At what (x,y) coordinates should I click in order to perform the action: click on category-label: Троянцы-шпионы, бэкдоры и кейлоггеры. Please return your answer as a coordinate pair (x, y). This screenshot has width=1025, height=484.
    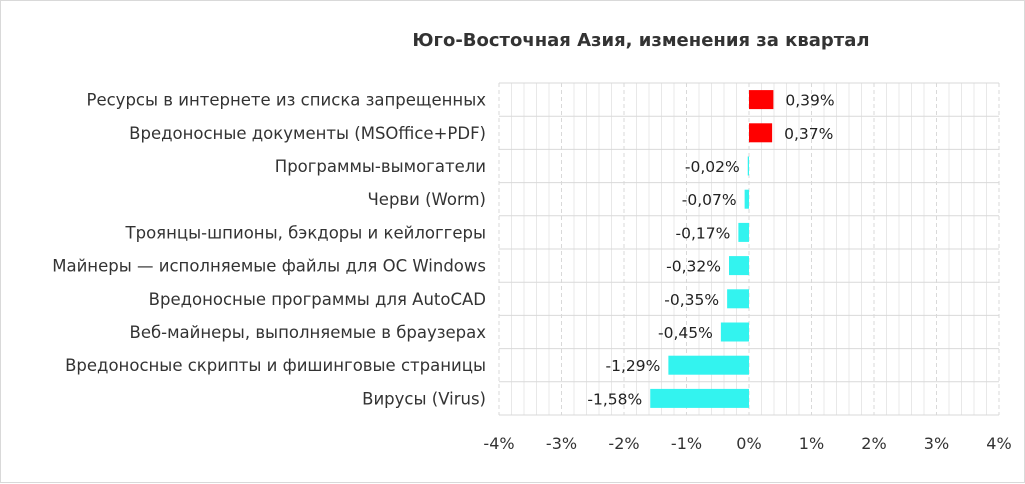
    Looking at the image, I should click on (305, 232).